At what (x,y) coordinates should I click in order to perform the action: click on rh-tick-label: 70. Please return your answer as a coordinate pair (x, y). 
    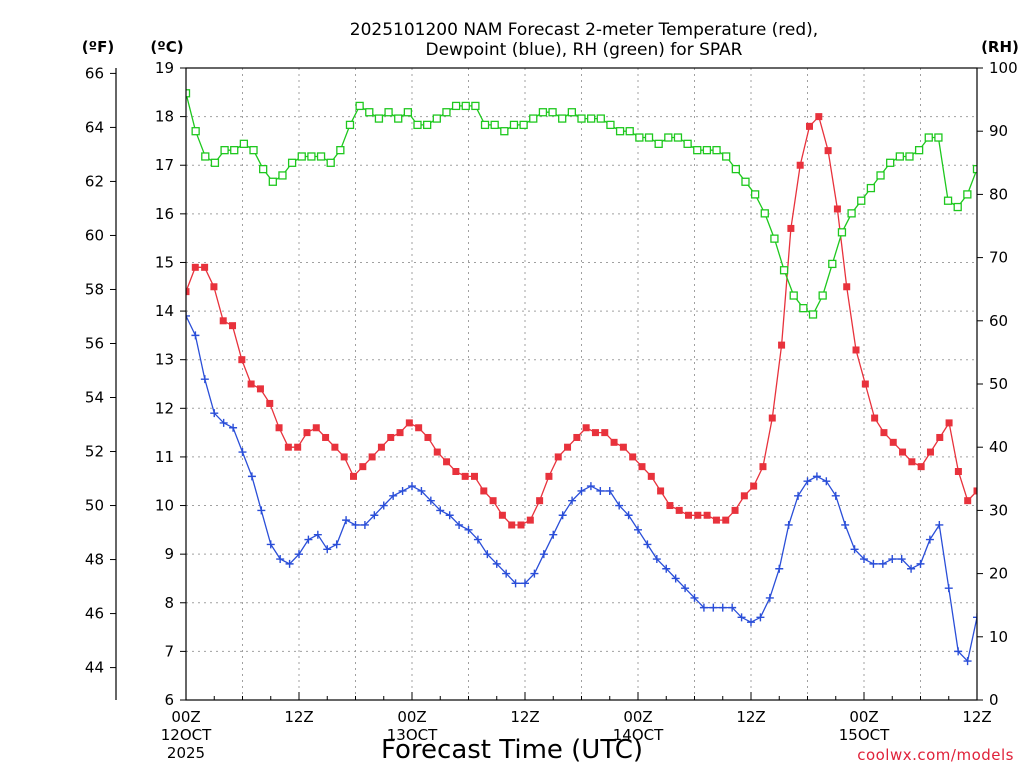
    Looking at the image, I should click on (998, 258).